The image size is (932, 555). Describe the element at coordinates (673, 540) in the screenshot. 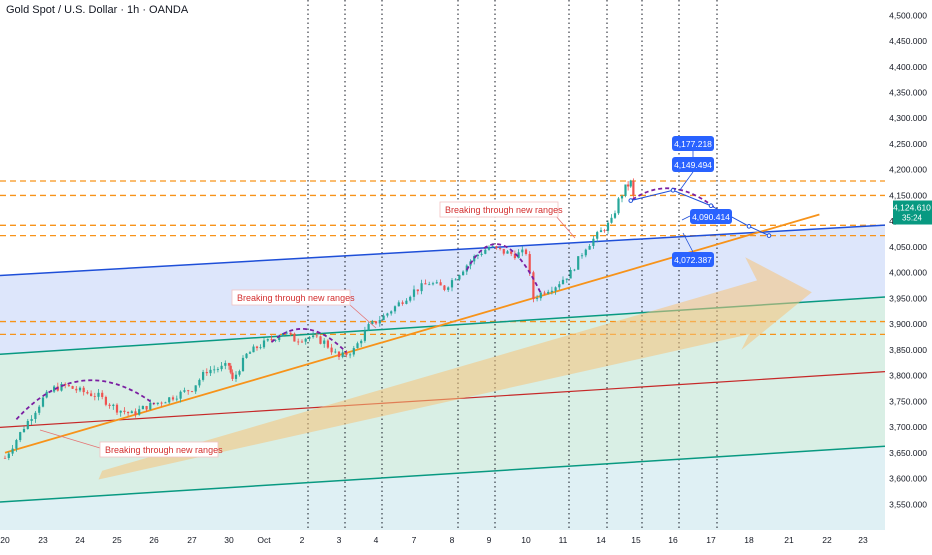

I see `x-tick-label: 16` at that location.